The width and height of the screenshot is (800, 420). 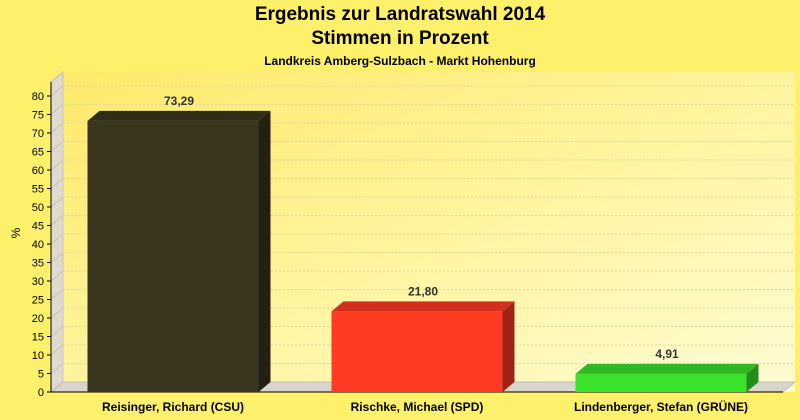 I want to click on y-tick-label: 35, so click(x=38, y=264).